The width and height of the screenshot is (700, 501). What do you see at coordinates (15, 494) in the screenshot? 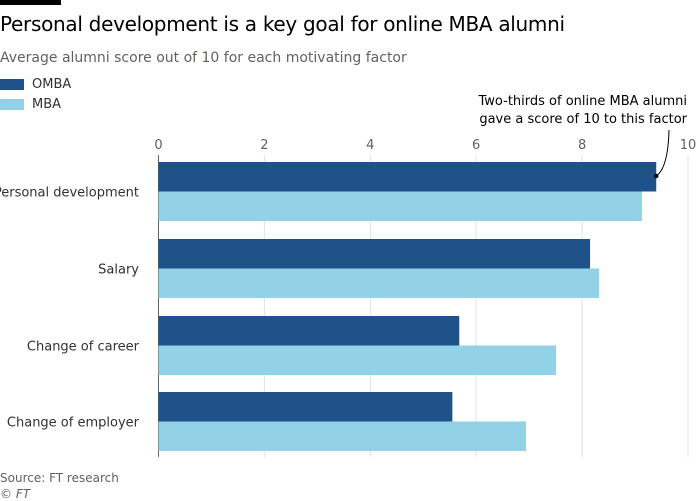
I see `copyright: © FT` at bounding box center [15, 494].